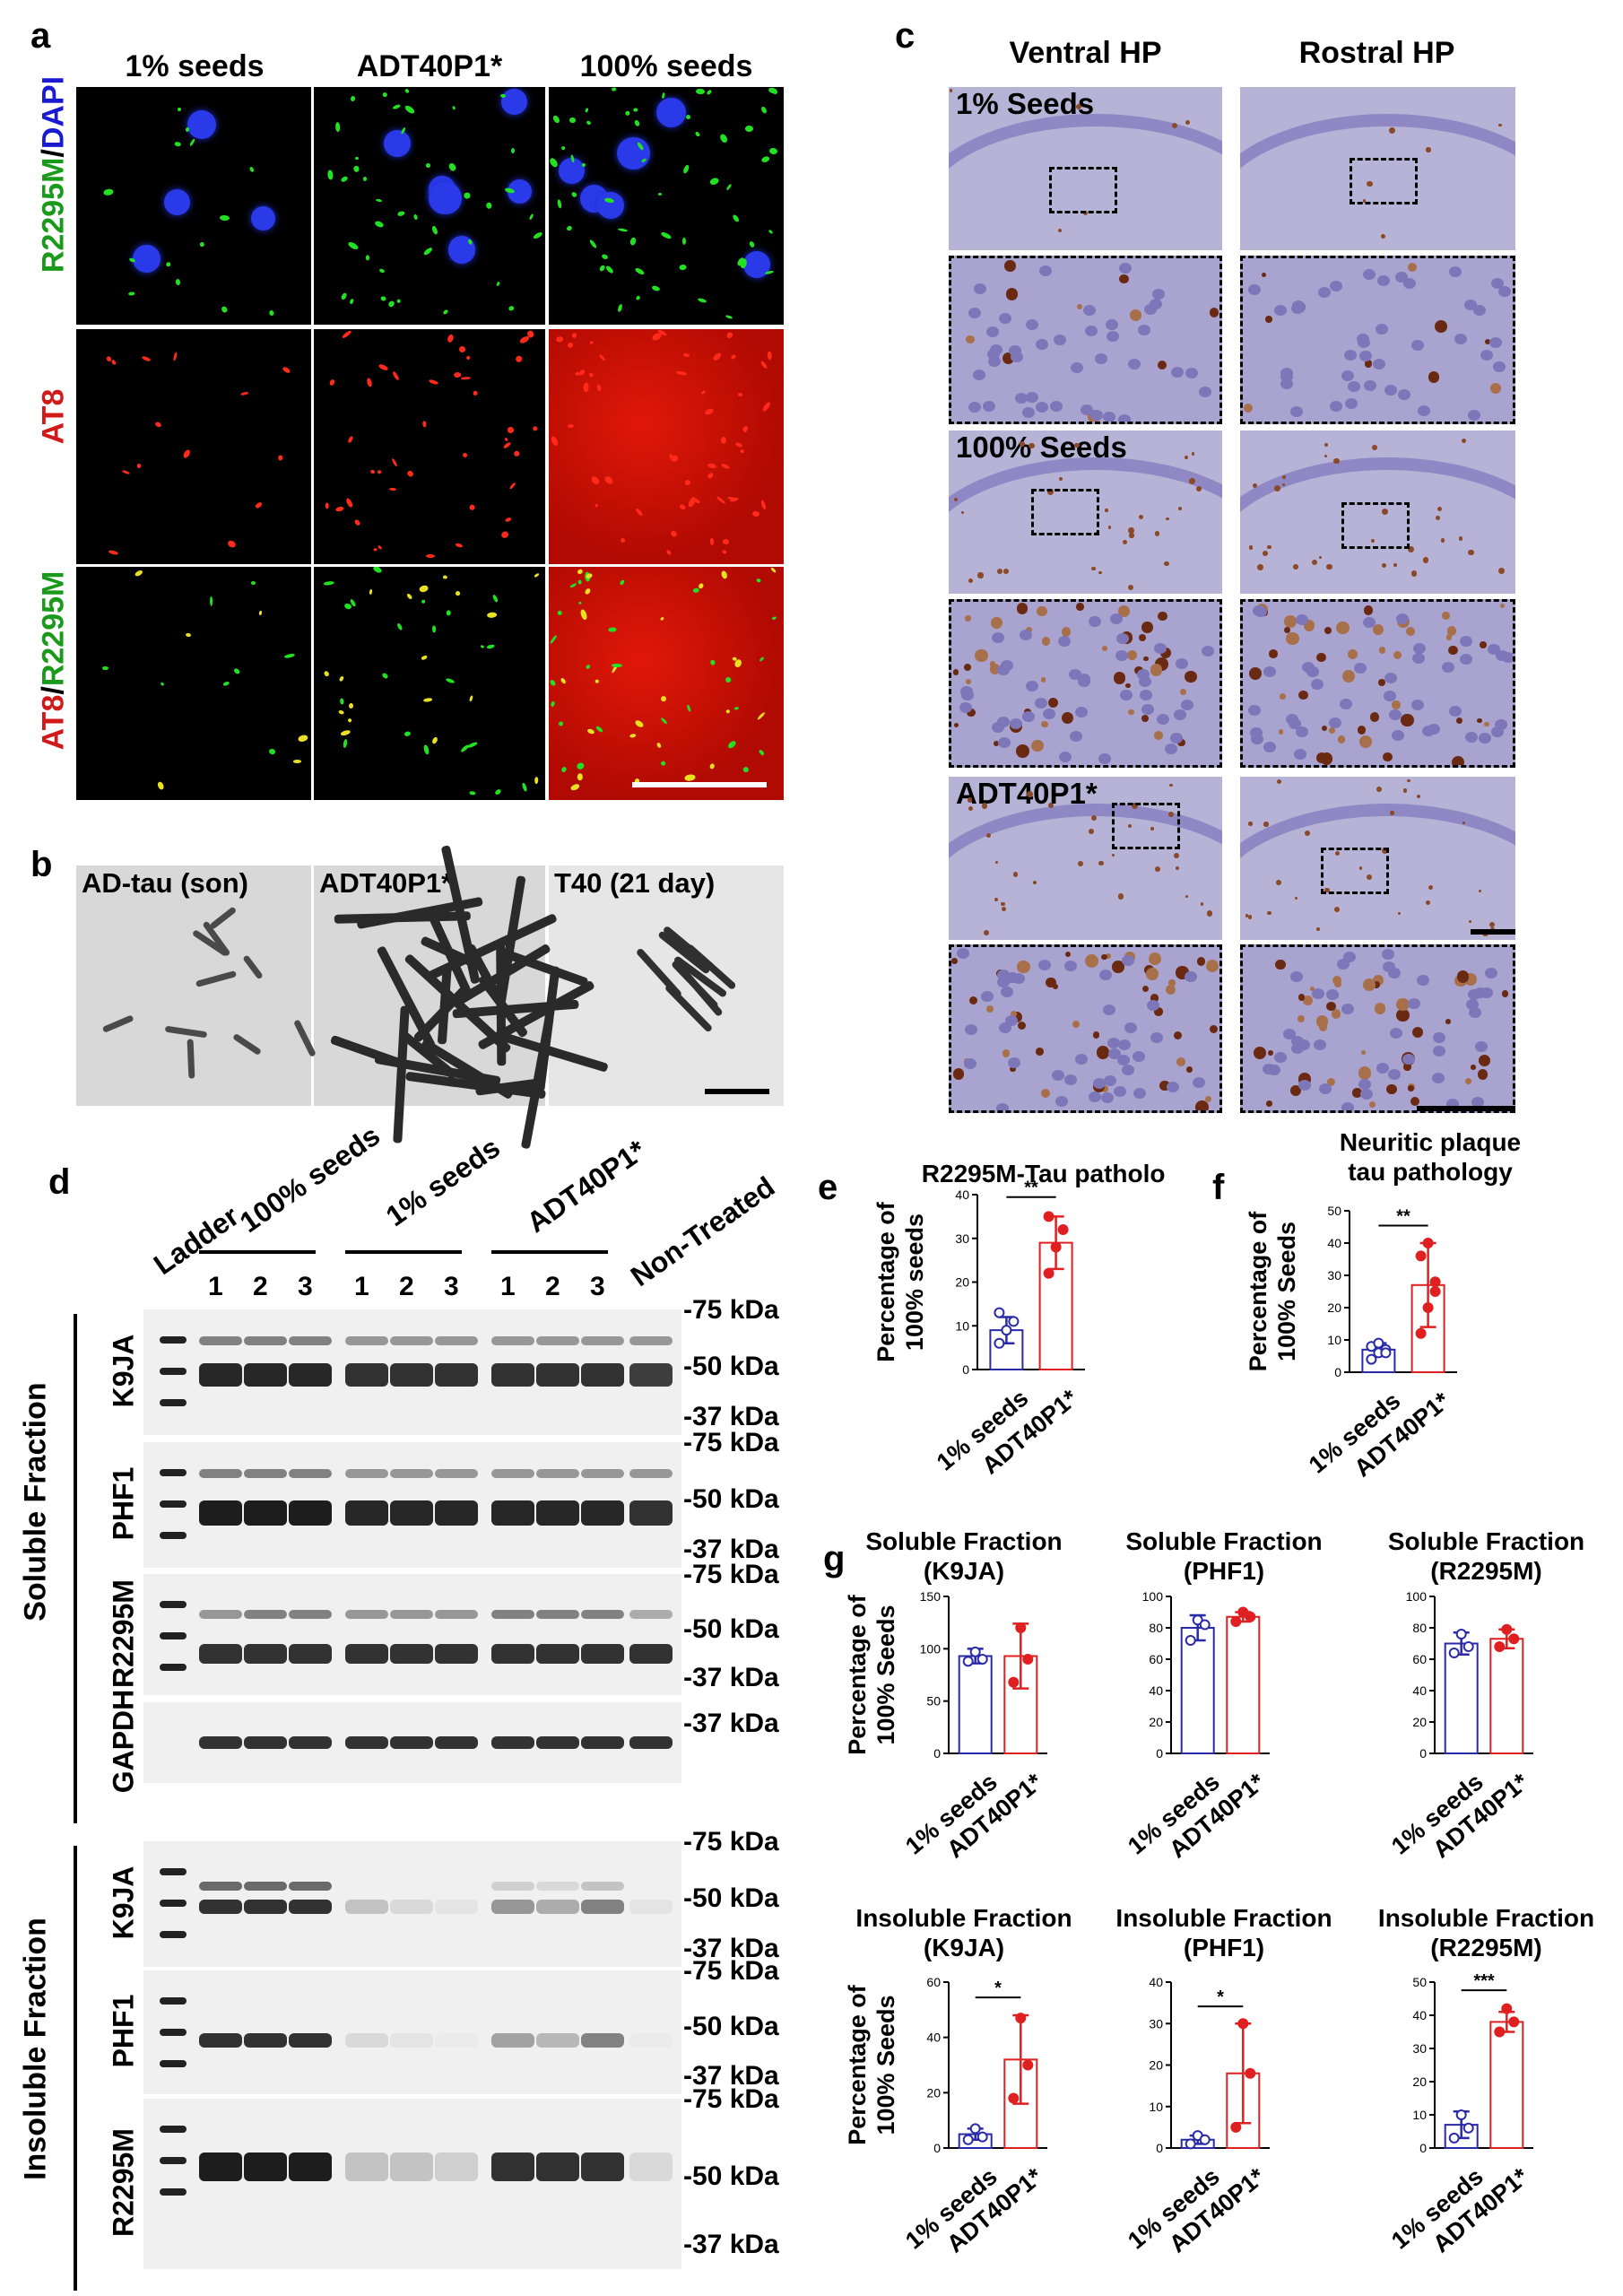 The image size is (1623, 2296). I want to click on fluorescence-image, so click(429, 683).